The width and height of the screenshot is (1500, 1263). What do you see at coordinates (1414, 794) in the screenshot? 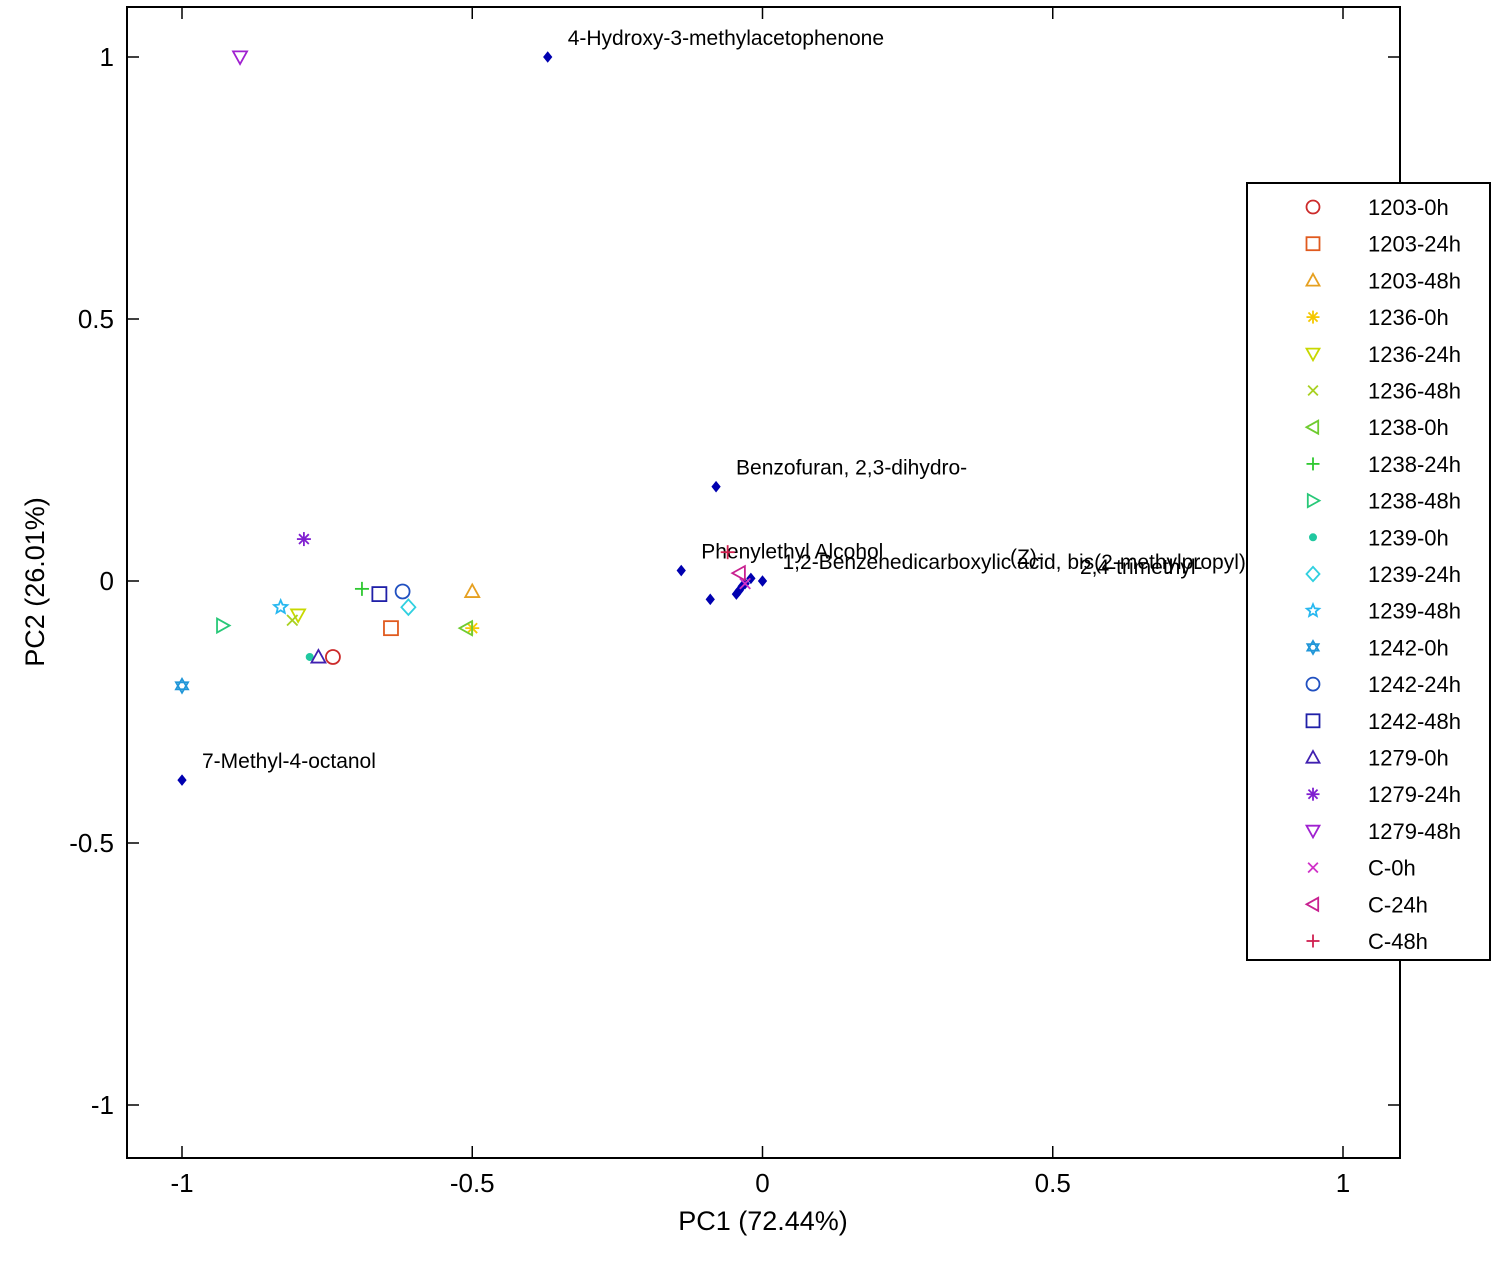
I see `legend-entry: 1279-24h` at bounding box center [1414, 794].